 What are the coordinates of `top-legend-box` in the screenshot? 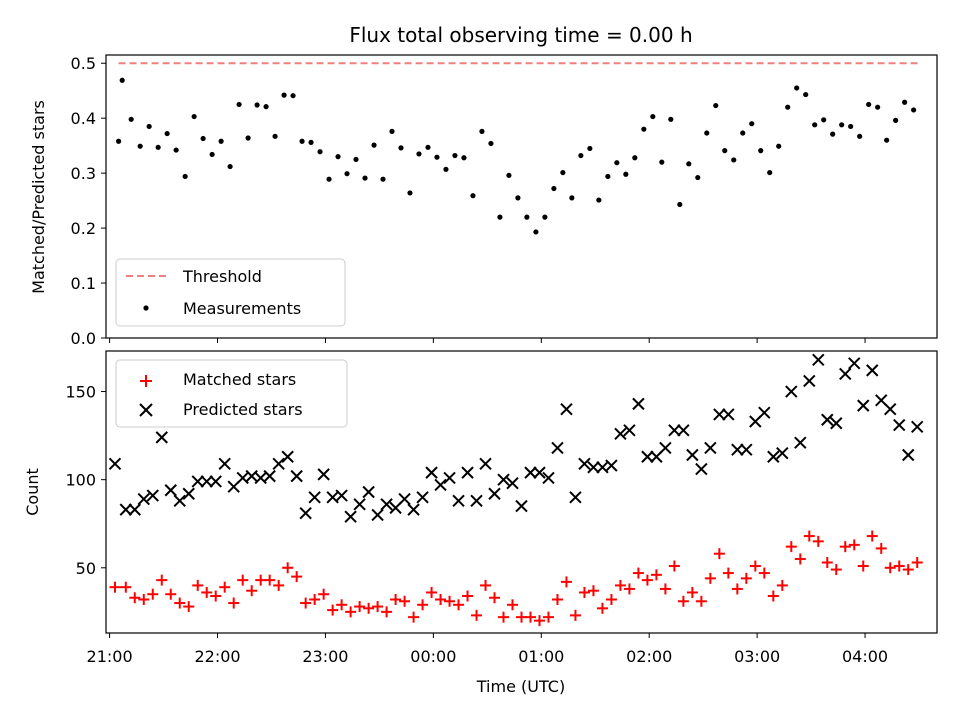 It's located at (230, 292).